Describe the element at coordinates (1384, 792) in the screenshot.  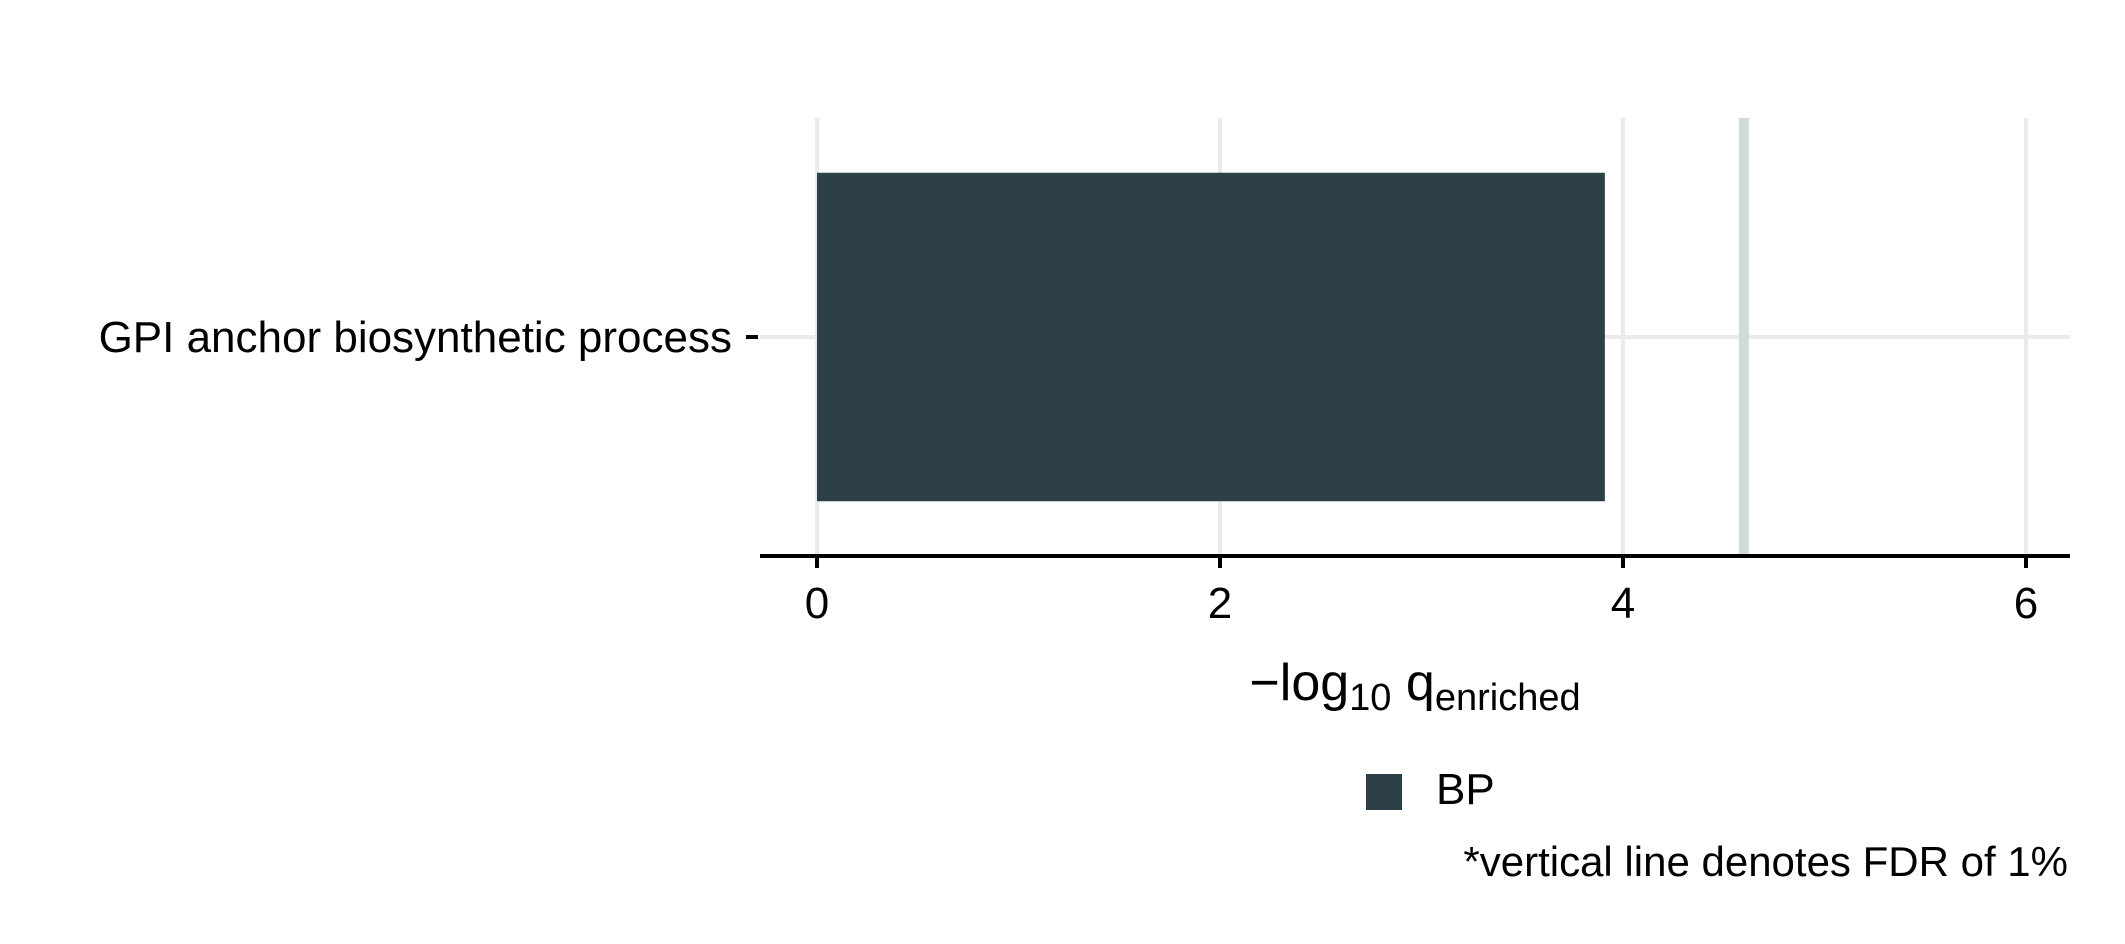
I see `legend-swatch-bp` at that location.